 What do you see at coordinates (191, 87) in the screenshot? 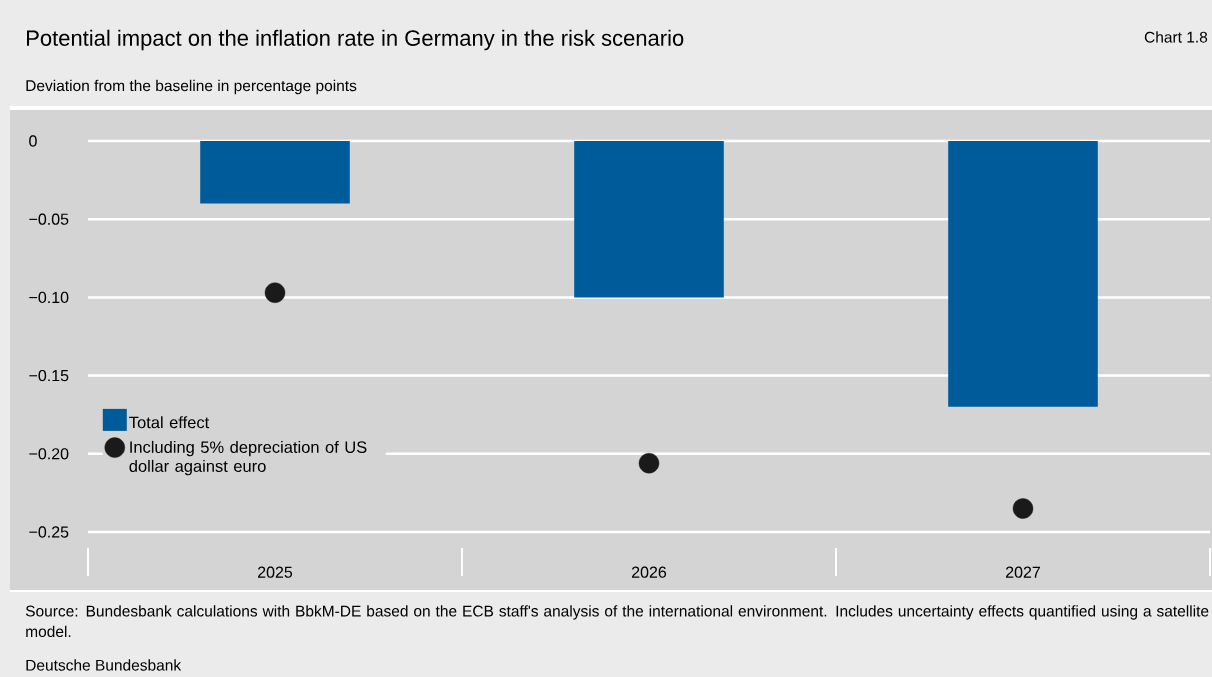
I see `chart-subtitle: Deviation from the baseline in percentage points` at bounding box center [191, 87].